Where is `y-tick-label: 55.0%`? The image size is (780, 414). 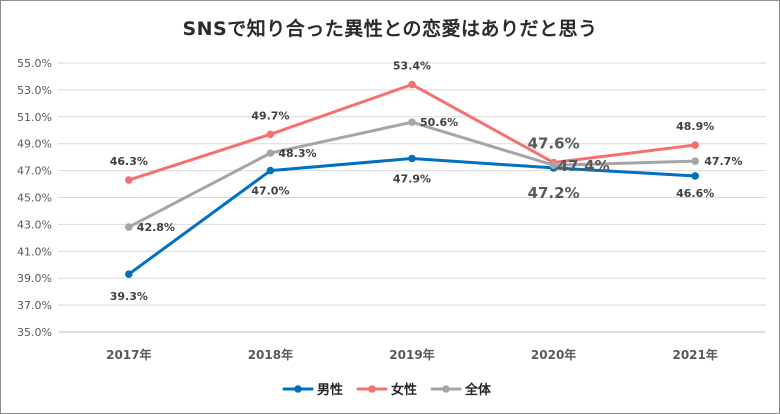 y-tick-label: 55.0% is located at coordinates (34, 63).